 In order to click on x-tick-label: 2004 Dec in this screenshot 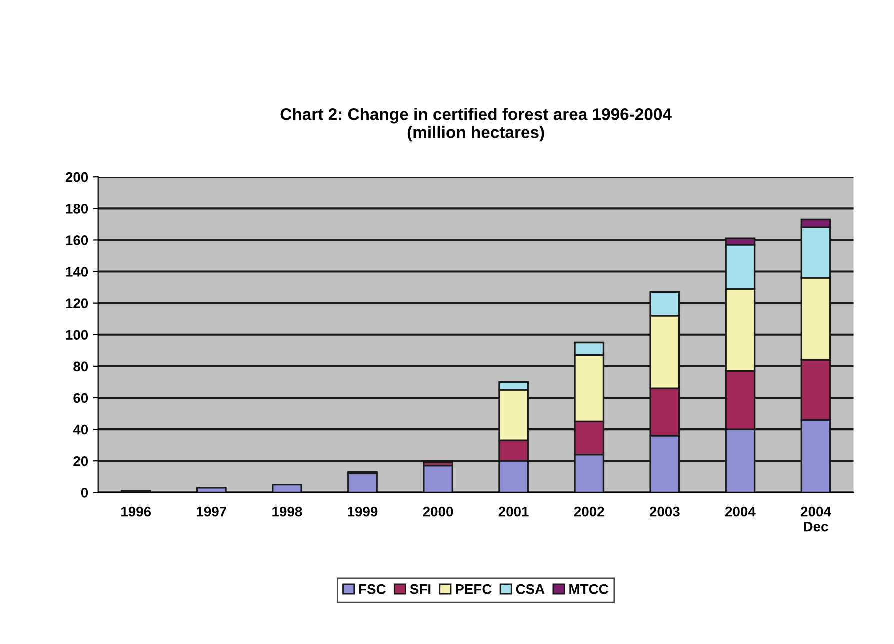, I will do `click(816, 519)`.